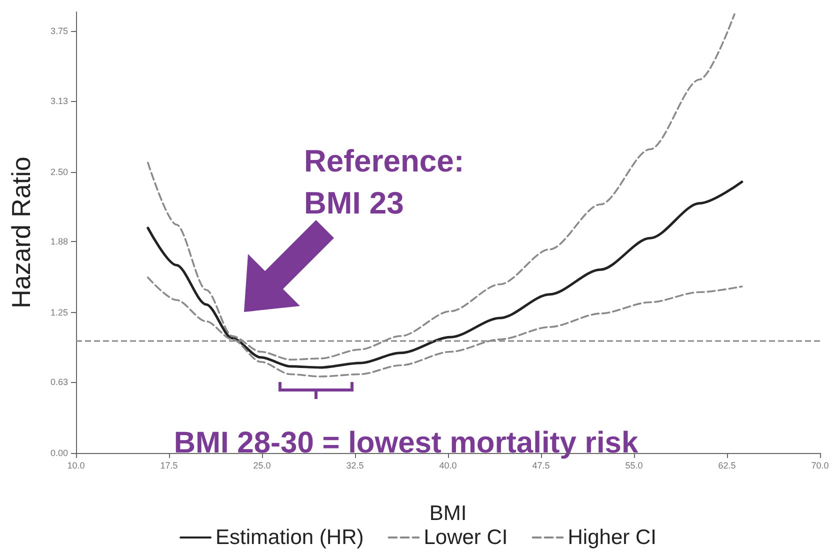 The height and width of the screenshot is (555, 836). What do you see at coordinates (820, 465) in the screenshot?
I see `x-tick-label: 70.0` at bounding box center [820, 465].